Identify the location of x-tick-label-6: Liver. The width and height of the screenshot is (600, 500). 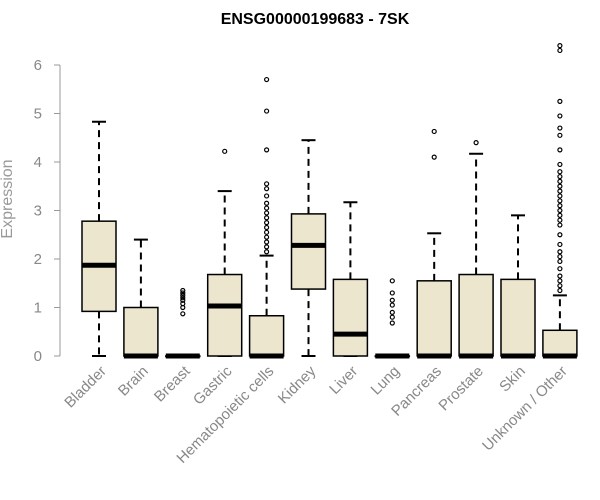
(343, 380).